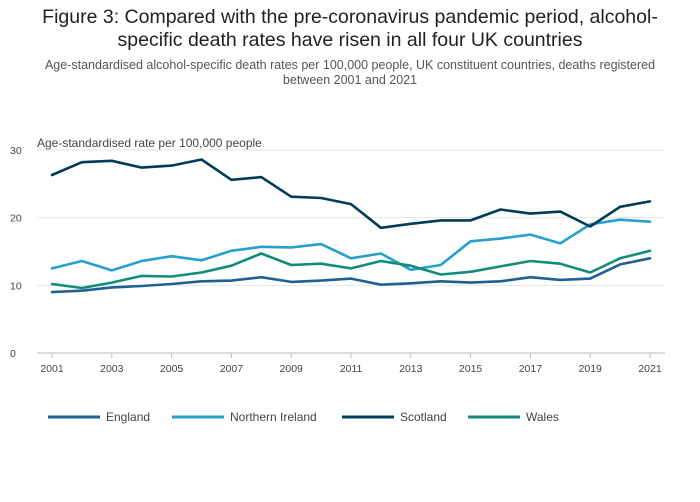  Describe the element at coordinates (411, 369) in the screenshot. I see `x-tick-label: 2013` at that location.